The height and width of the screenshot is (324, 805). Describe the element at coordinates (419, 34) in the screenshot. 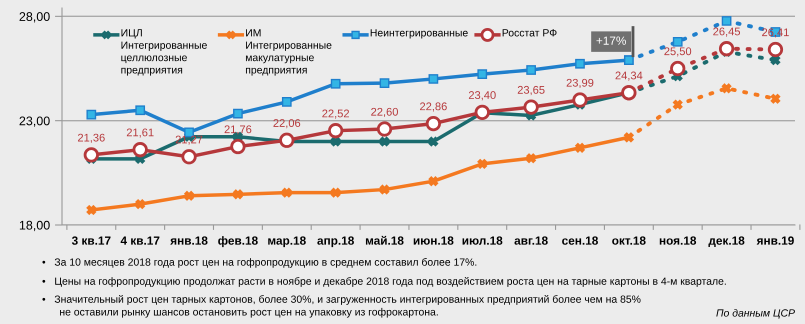

I see `legend-label: Неинтегрированные` at that location.